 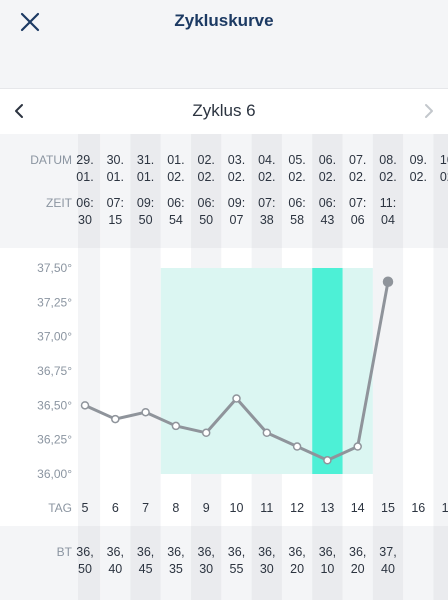 I want to click on chevron-left-icon, so click(x=20, y=111).